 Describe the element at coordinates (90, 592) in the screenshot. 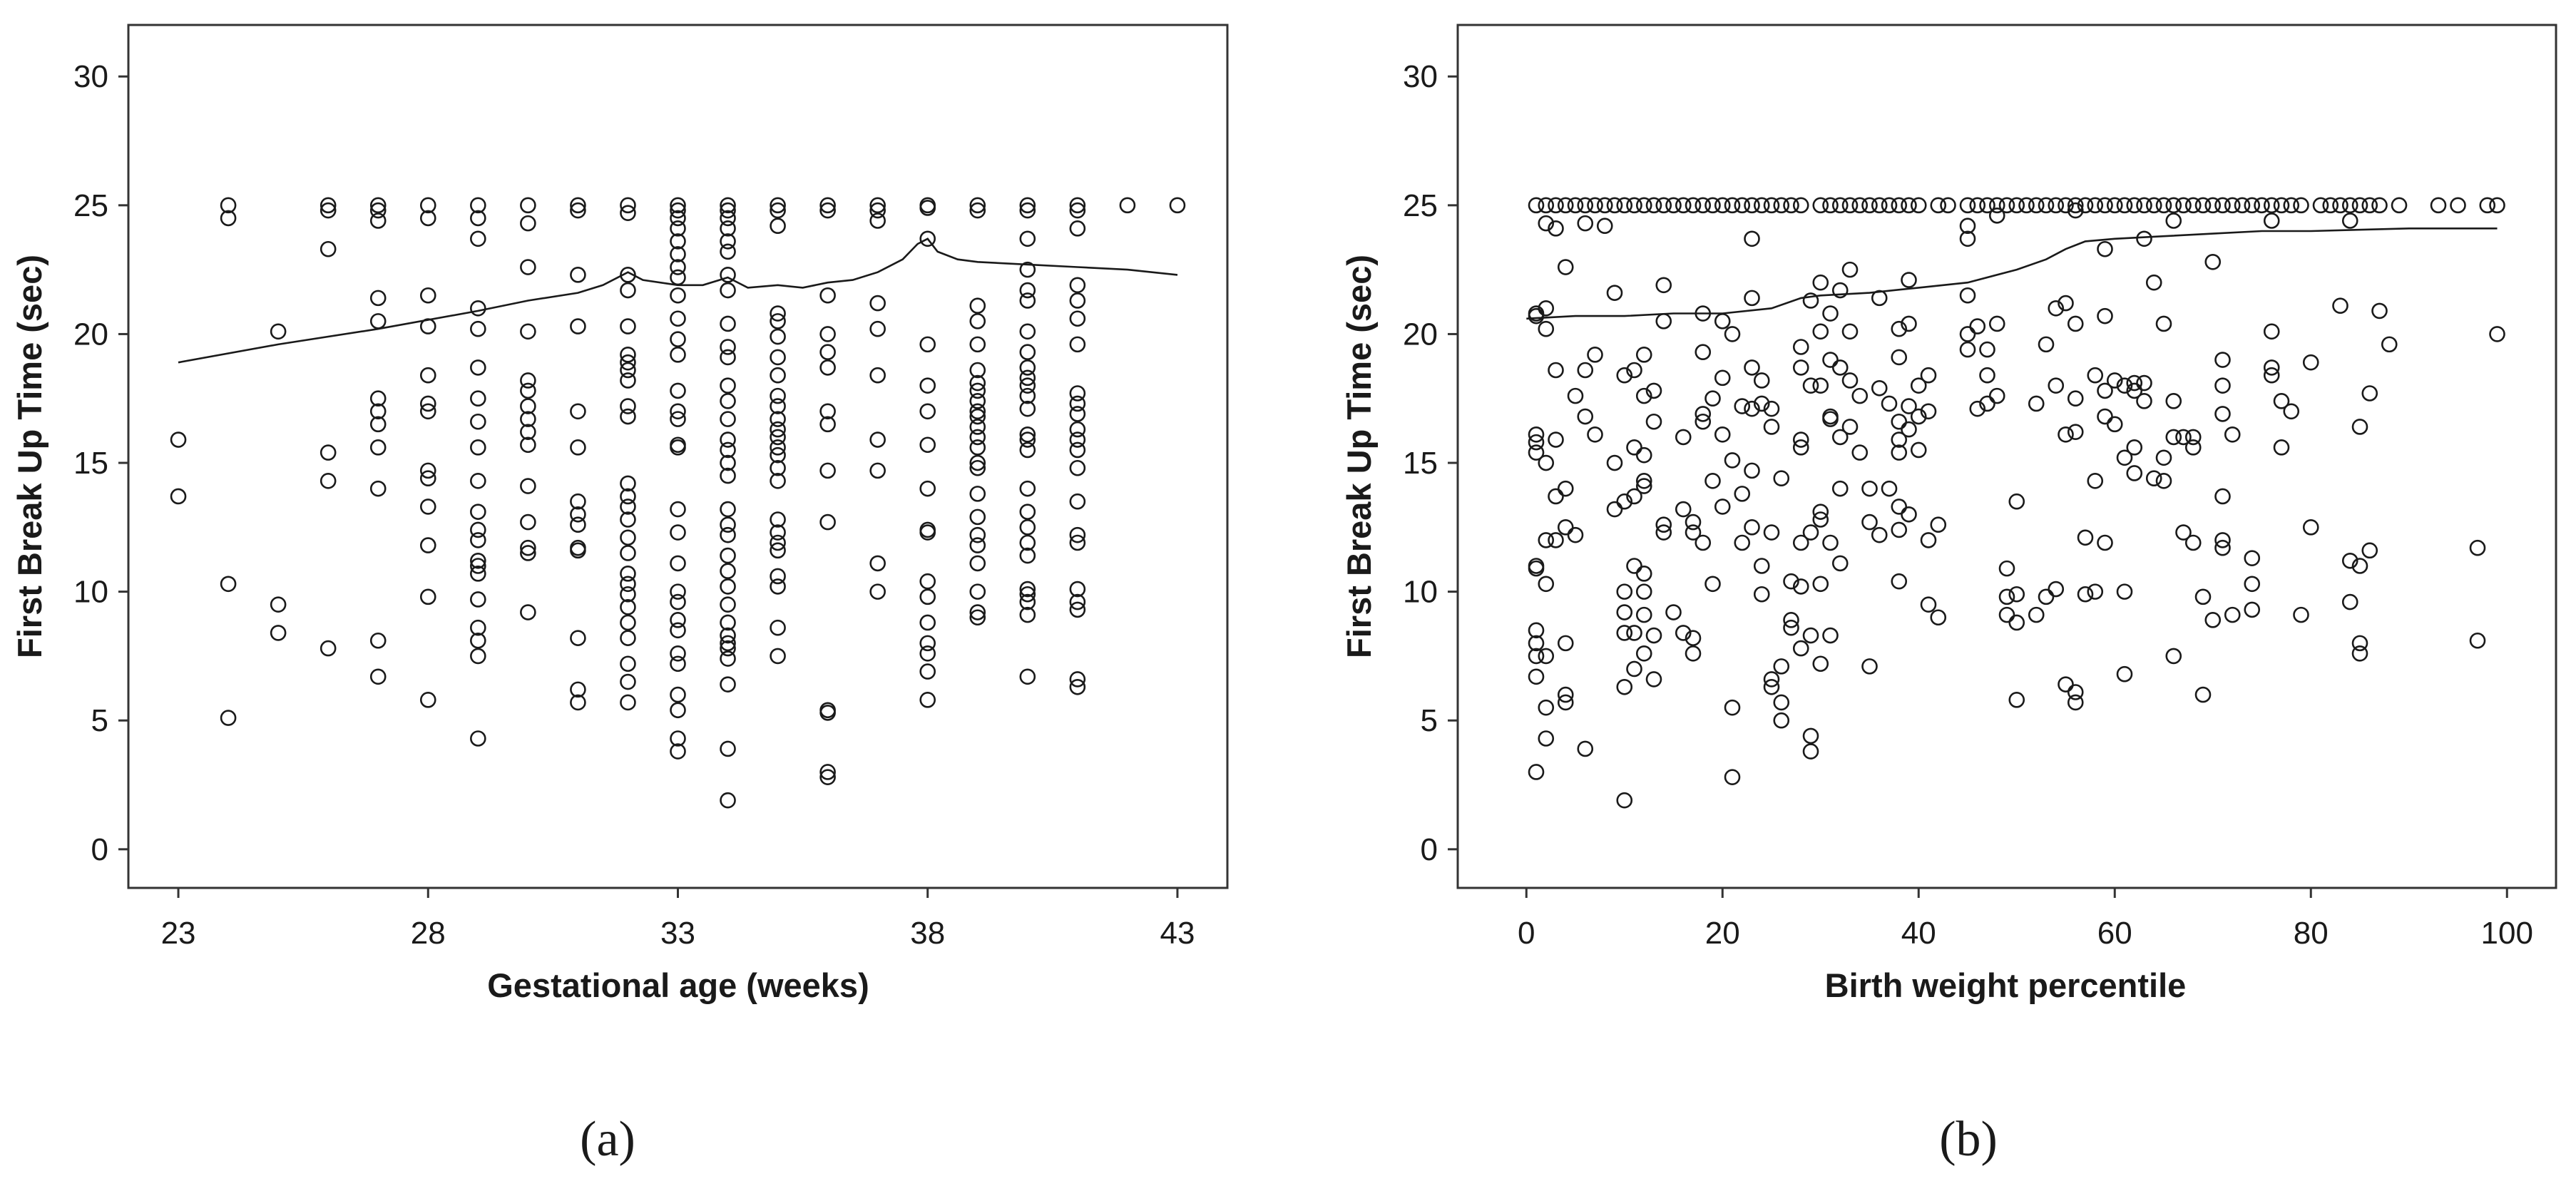

I see `panel-a-y-tick-label: 10` at that location.